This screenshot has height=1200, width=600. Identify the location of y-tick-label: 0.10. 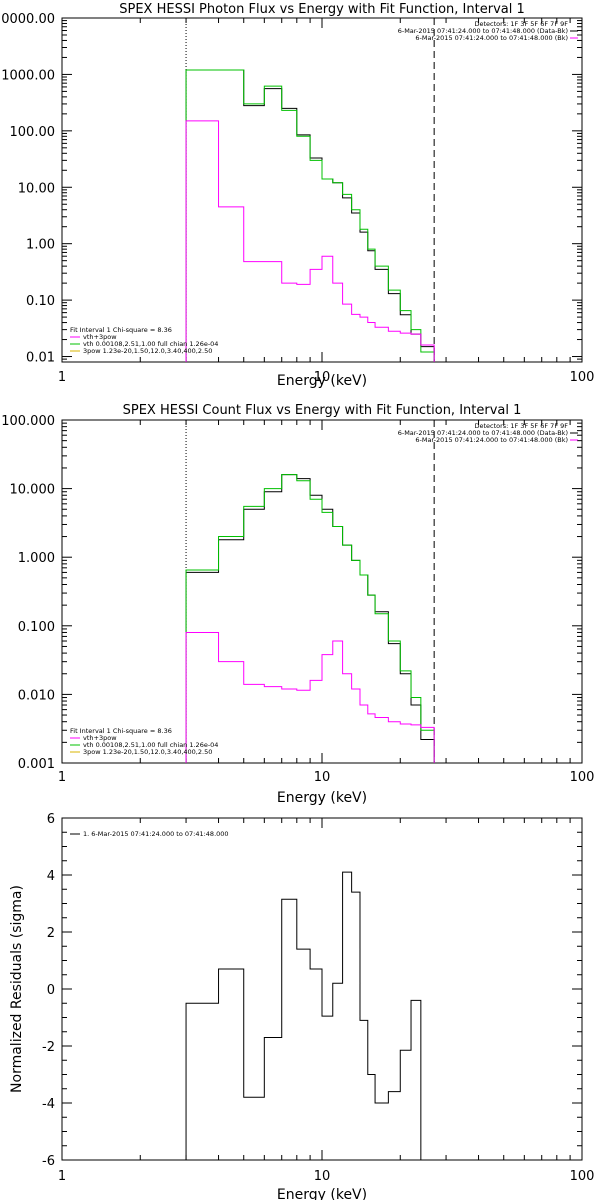
(40, 301).